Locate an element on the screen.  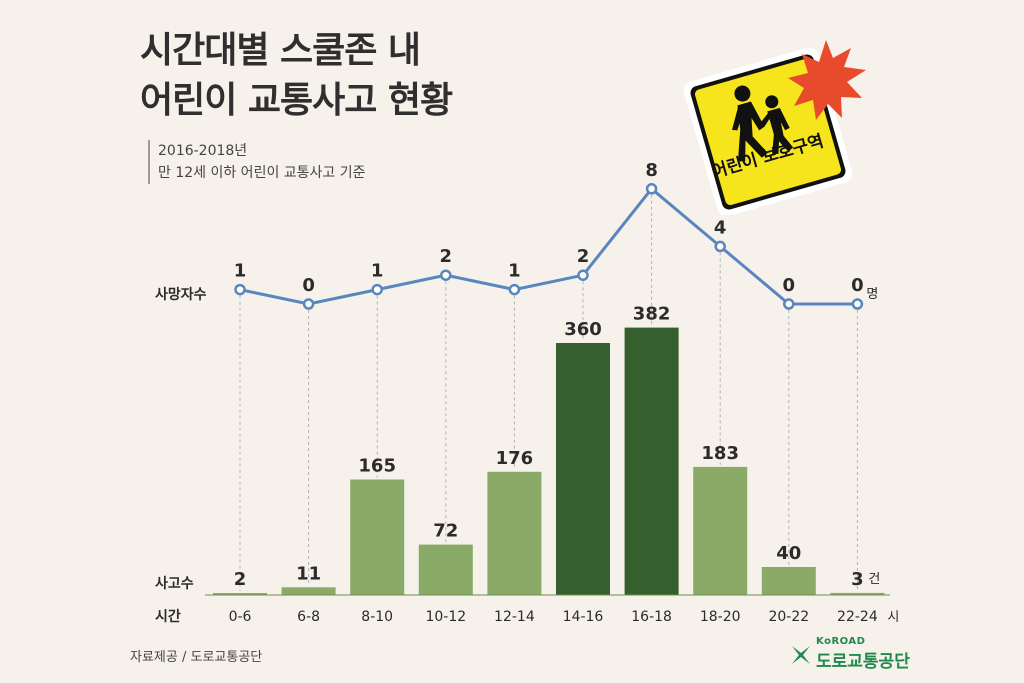
x-tick-label: 22-24 is located at coordinates (857, 617).